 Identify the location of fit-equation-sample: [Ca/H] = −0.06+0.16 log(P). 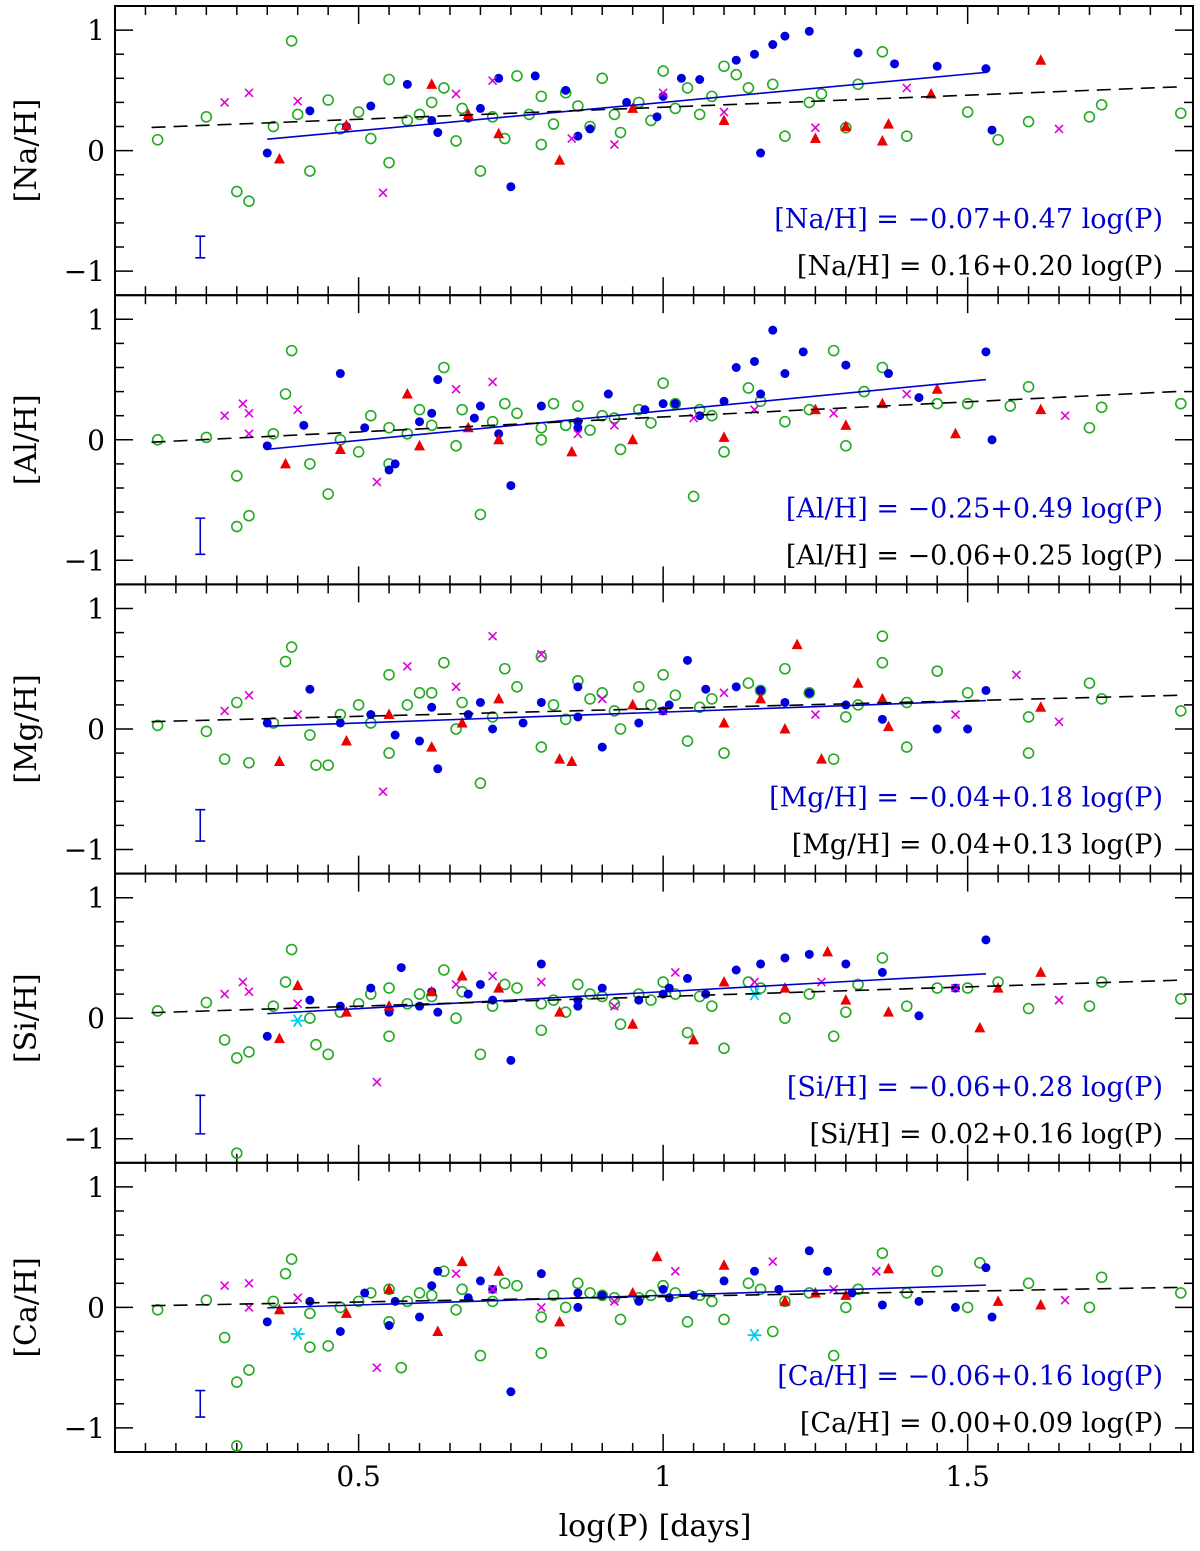
(970, 1376).